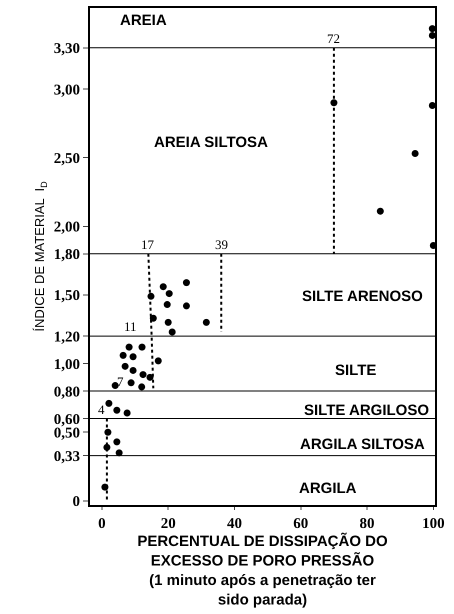 This screenshot has width=454, height=614. I want to click on x-tick-label: 0, so click(102, 524).